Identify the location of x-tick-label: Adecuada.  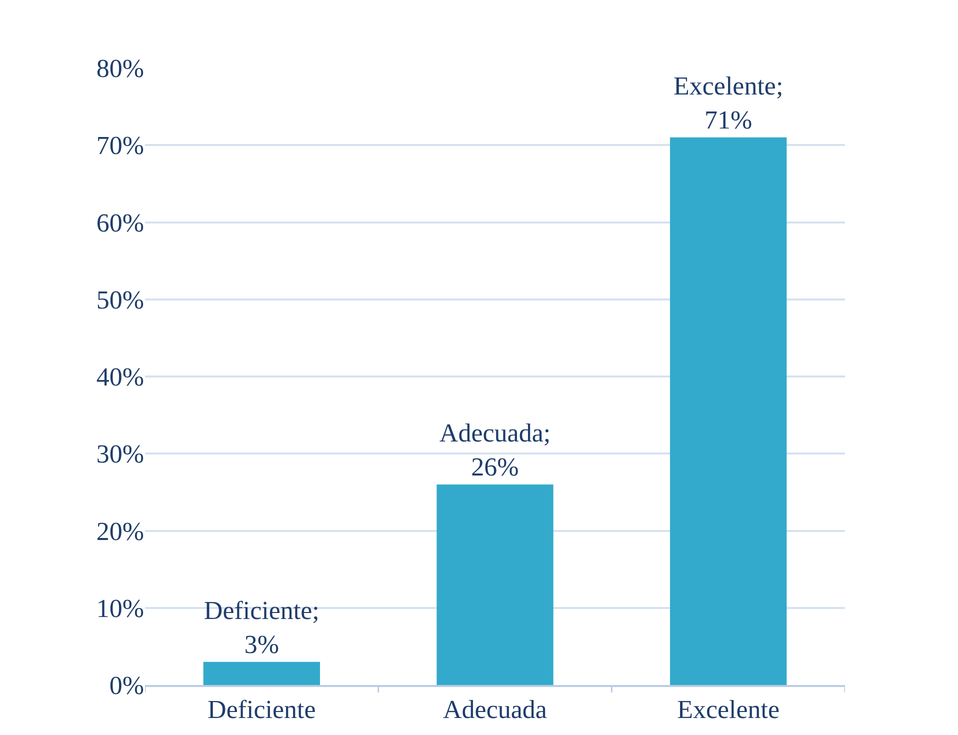
(495, 709).